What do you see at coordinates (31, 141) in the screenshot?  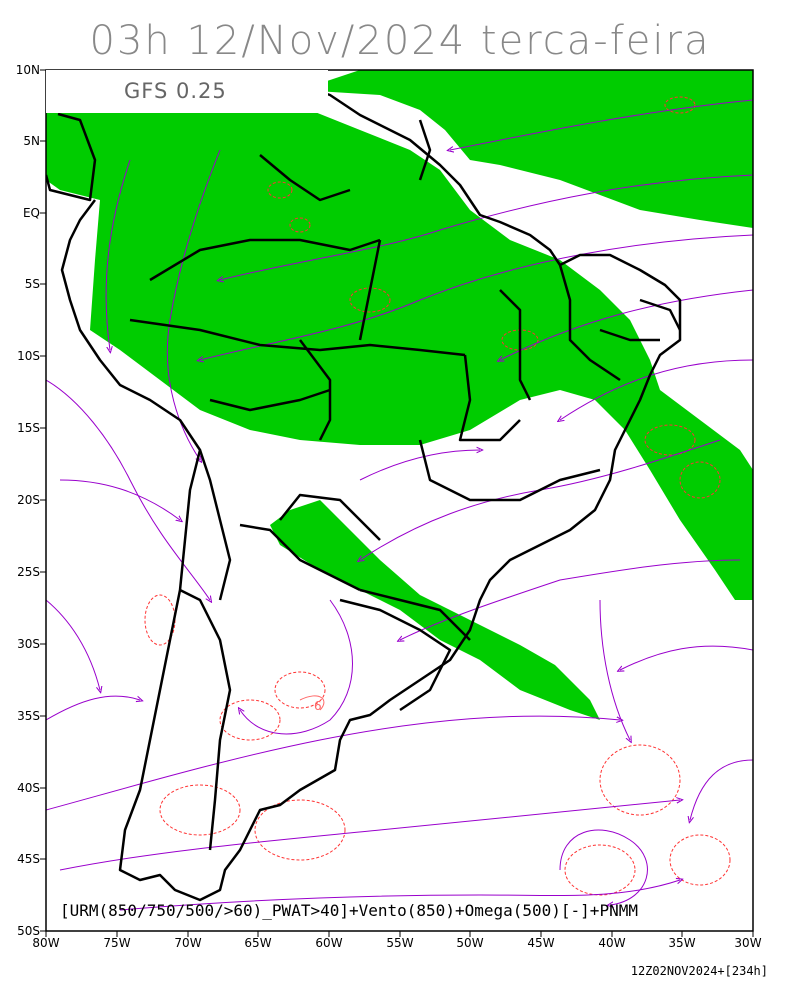 I see `lat-label: 5N` at bounding box center [31, 141].